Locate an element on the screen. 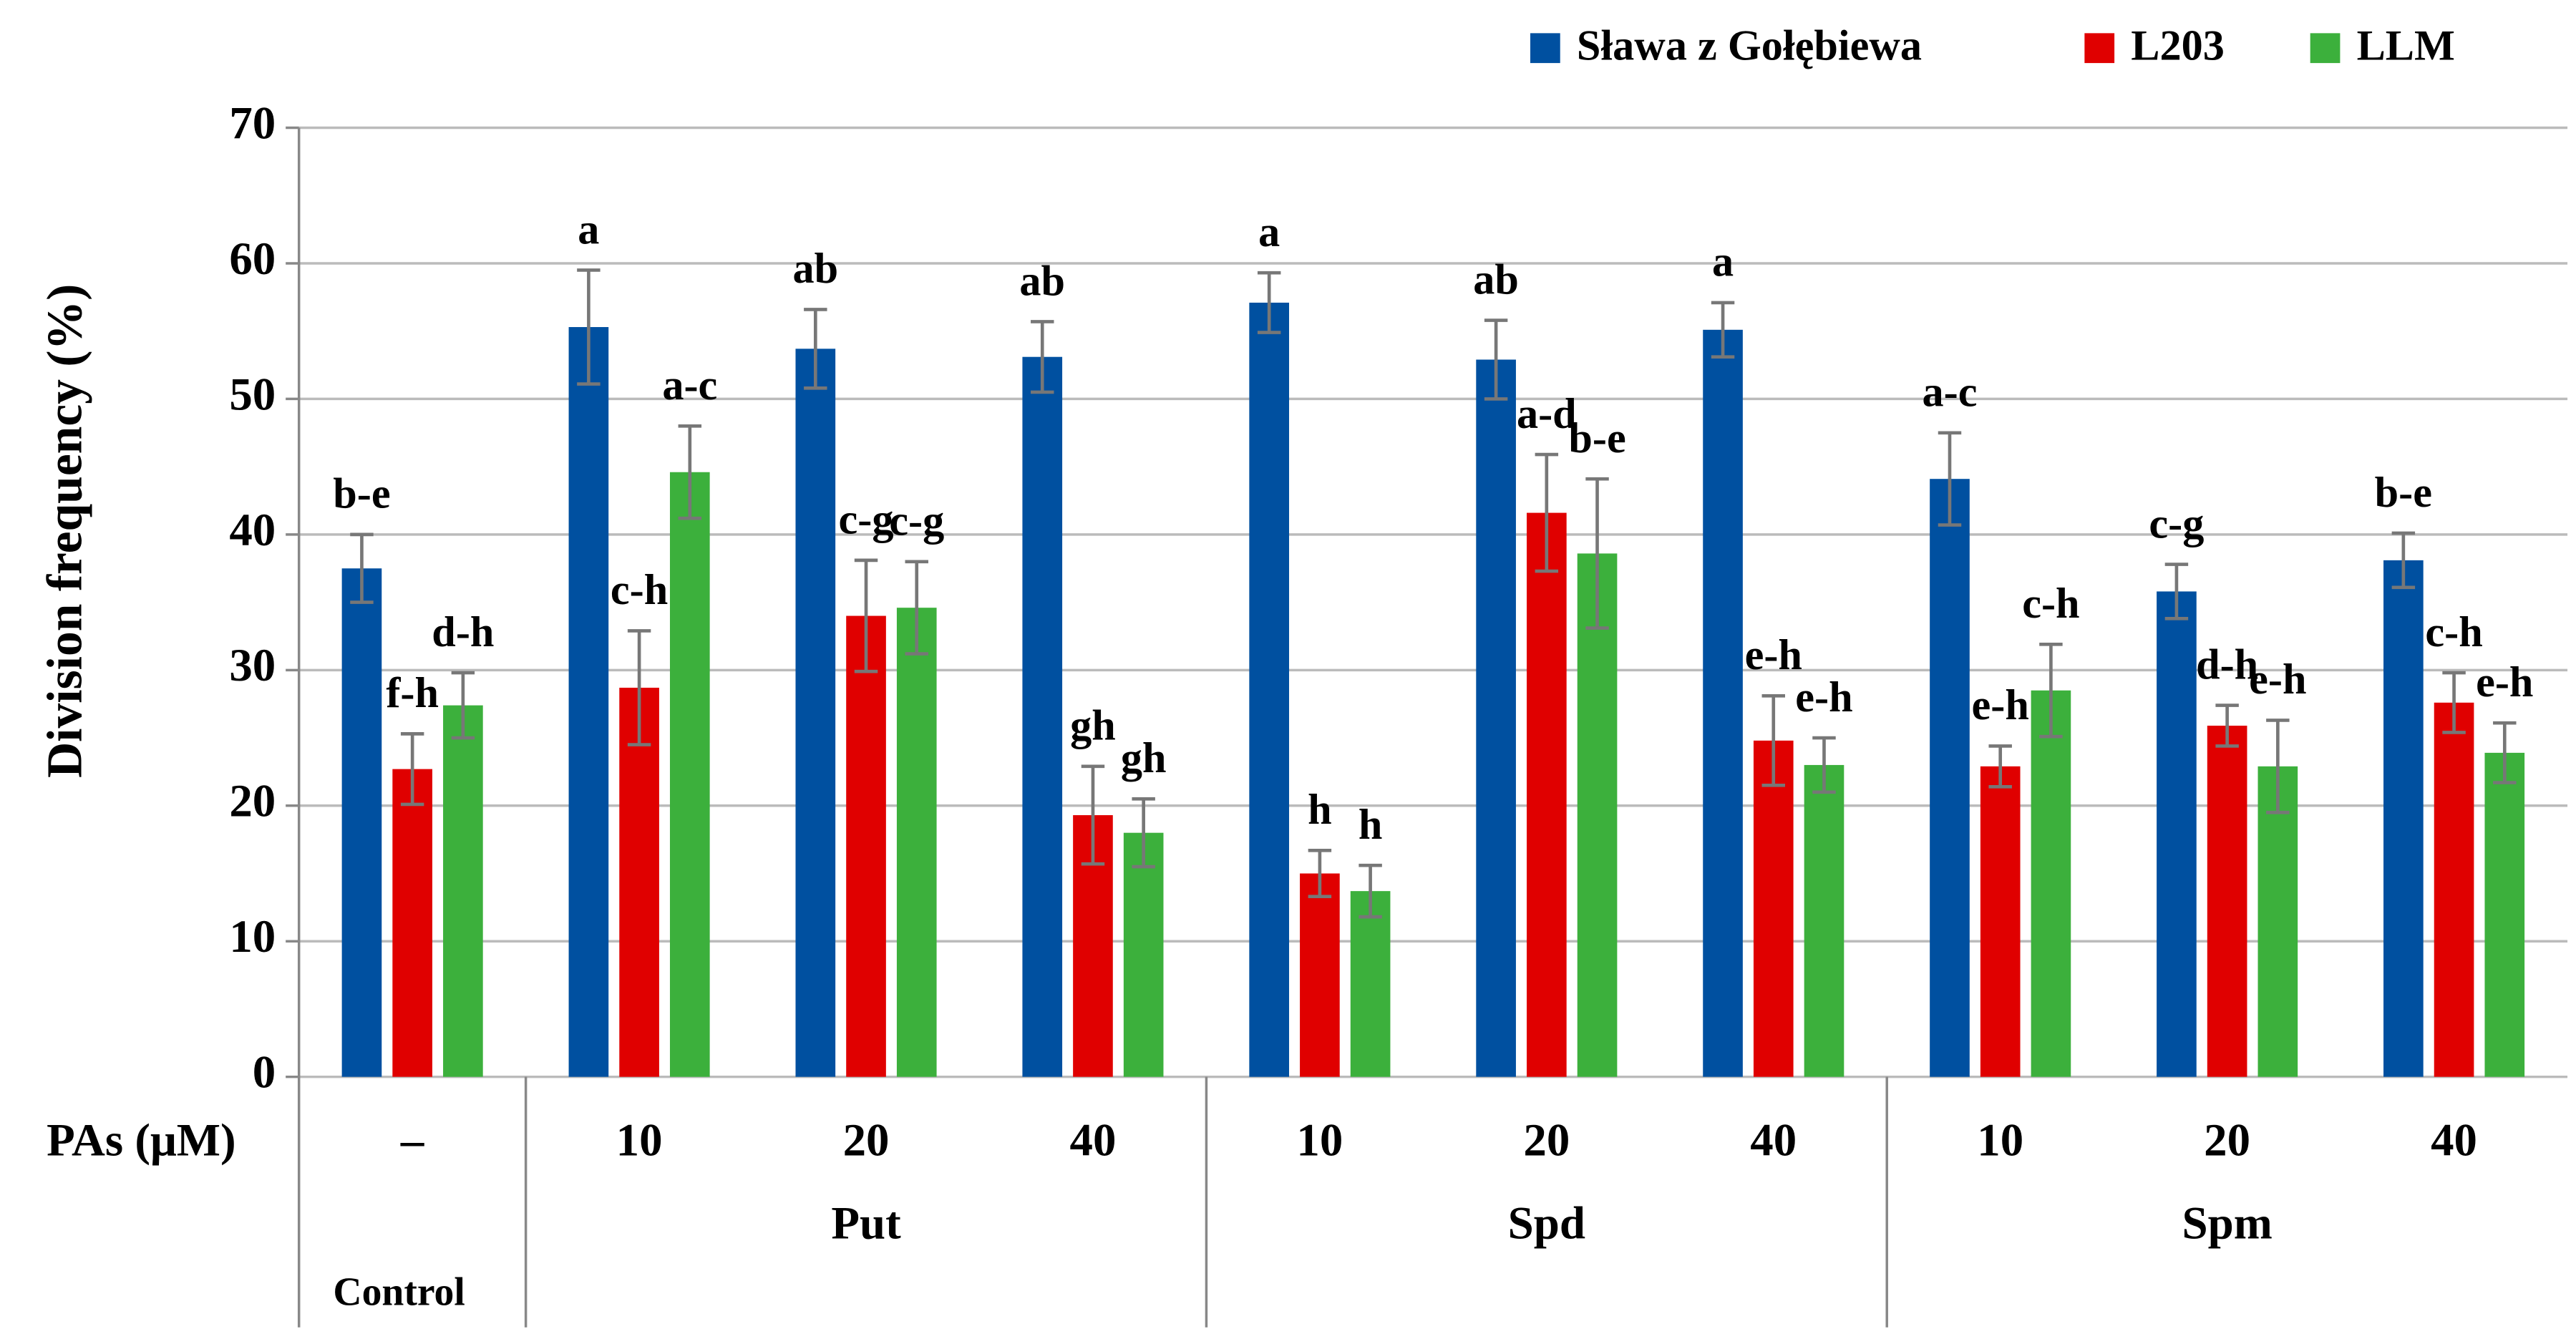 Image resolution: width=2576 pixels, height=1339 pixels. group-label: Spm is located at coordinates (2227, 1224).